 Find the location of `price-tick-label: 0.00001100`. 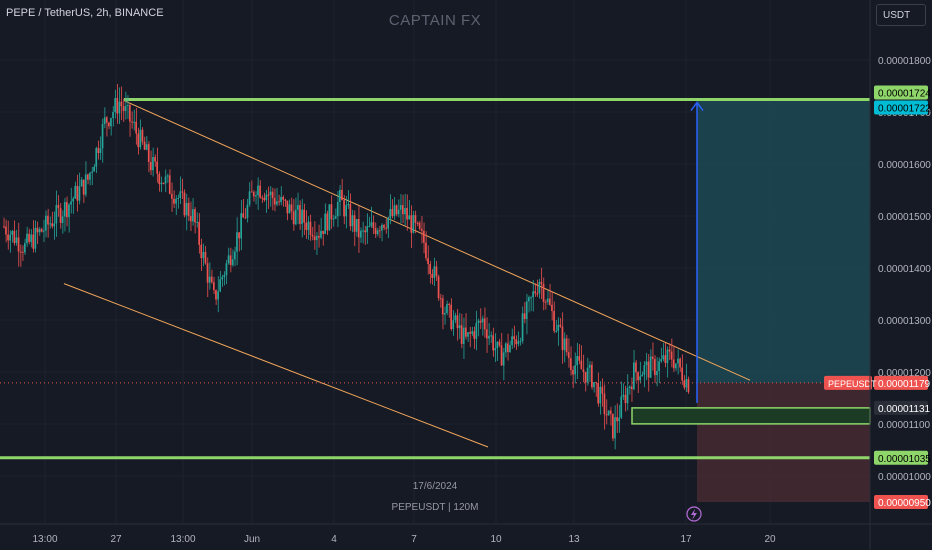

price-tick-label: 0.00001100 is located at coordinates (904, 425).